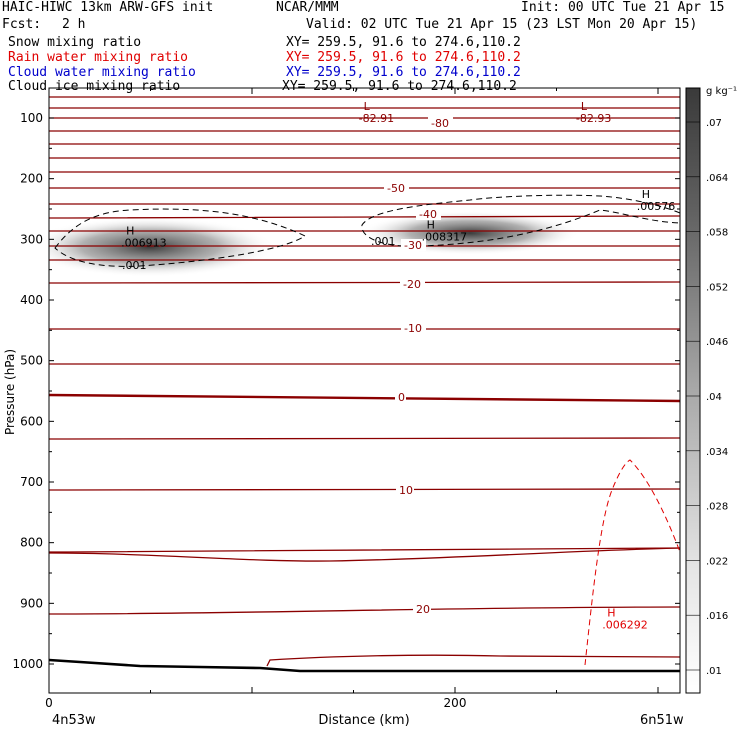 This screenshot has height=740, width=740. What do you see at coordinates (470, 233) in the screenshot?
I see `snow-shading-right` at bounding box center [470, 233].